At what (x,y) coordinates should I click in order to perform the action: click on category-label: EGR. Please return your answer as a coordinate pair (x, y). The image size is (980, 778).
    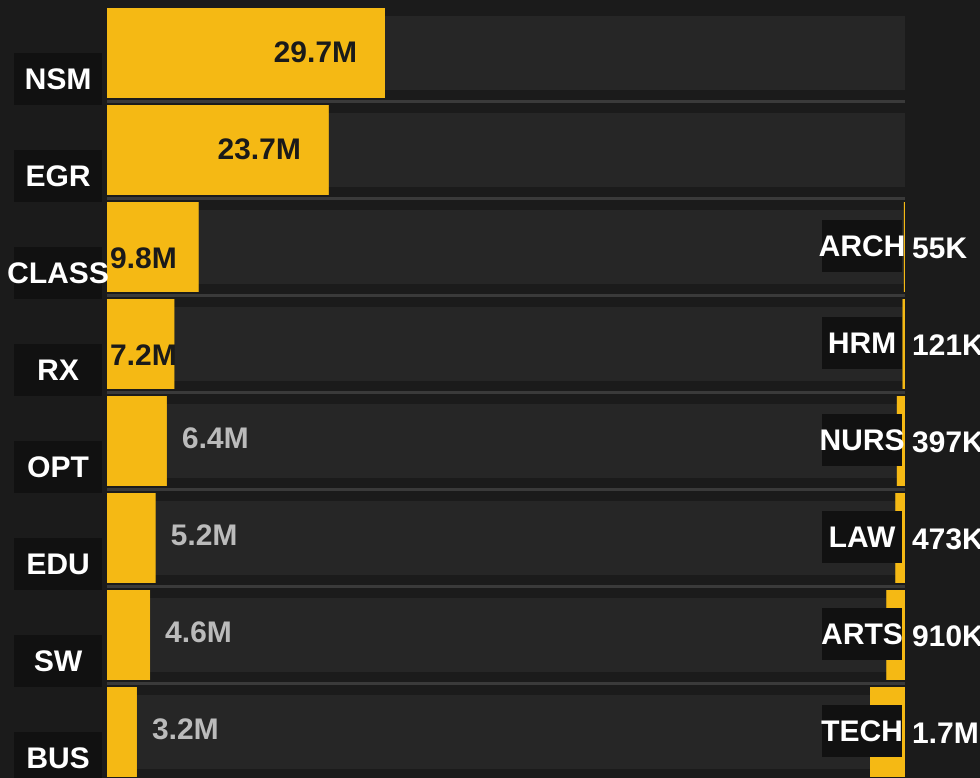
    Looking at the image, I should click on (57, 176).